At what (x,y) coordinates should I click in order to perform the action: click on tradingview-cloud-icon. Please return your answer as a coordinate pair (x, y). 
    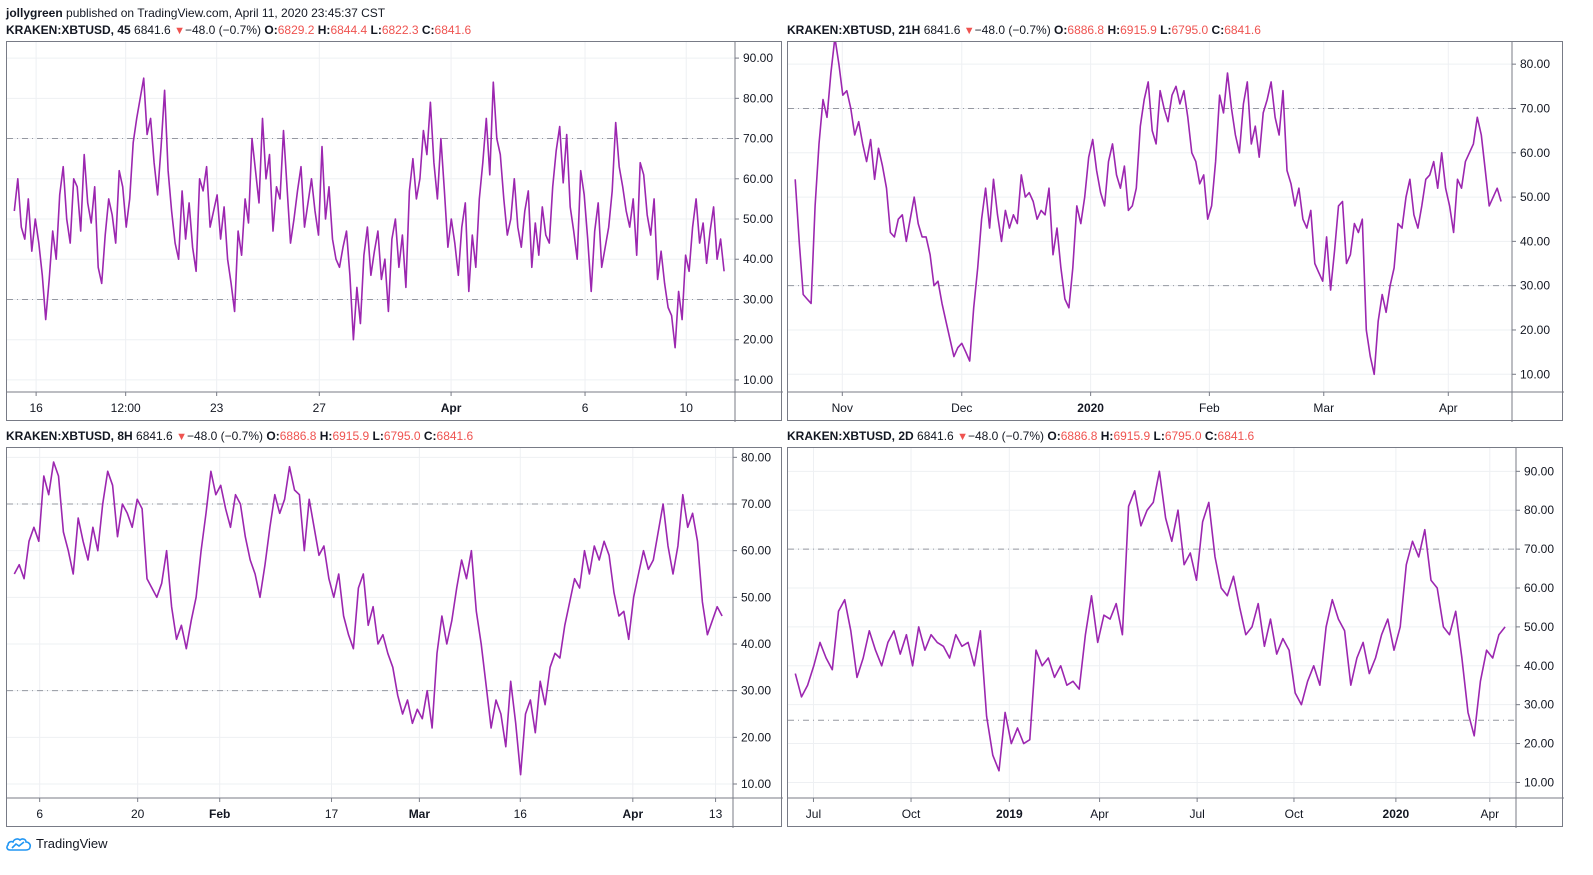
    Looking at the image, I should click on (19, 844).